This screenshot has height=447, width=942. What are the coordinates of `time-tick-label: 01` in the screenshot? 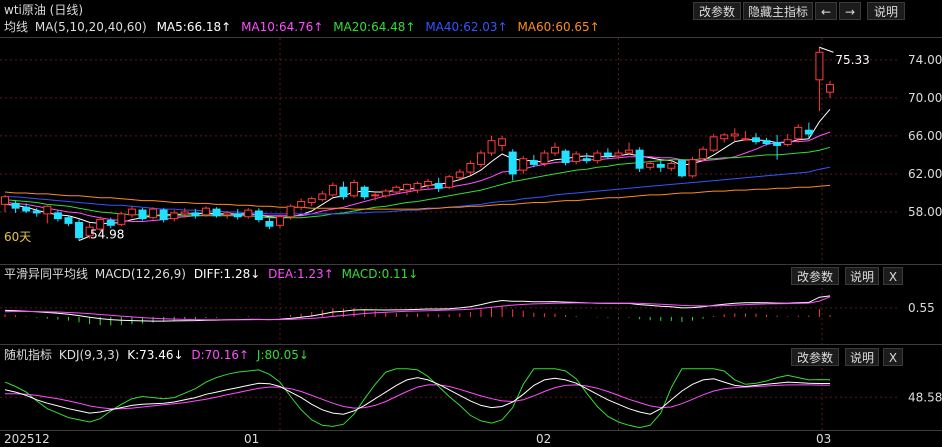 It's located at (251, 439).